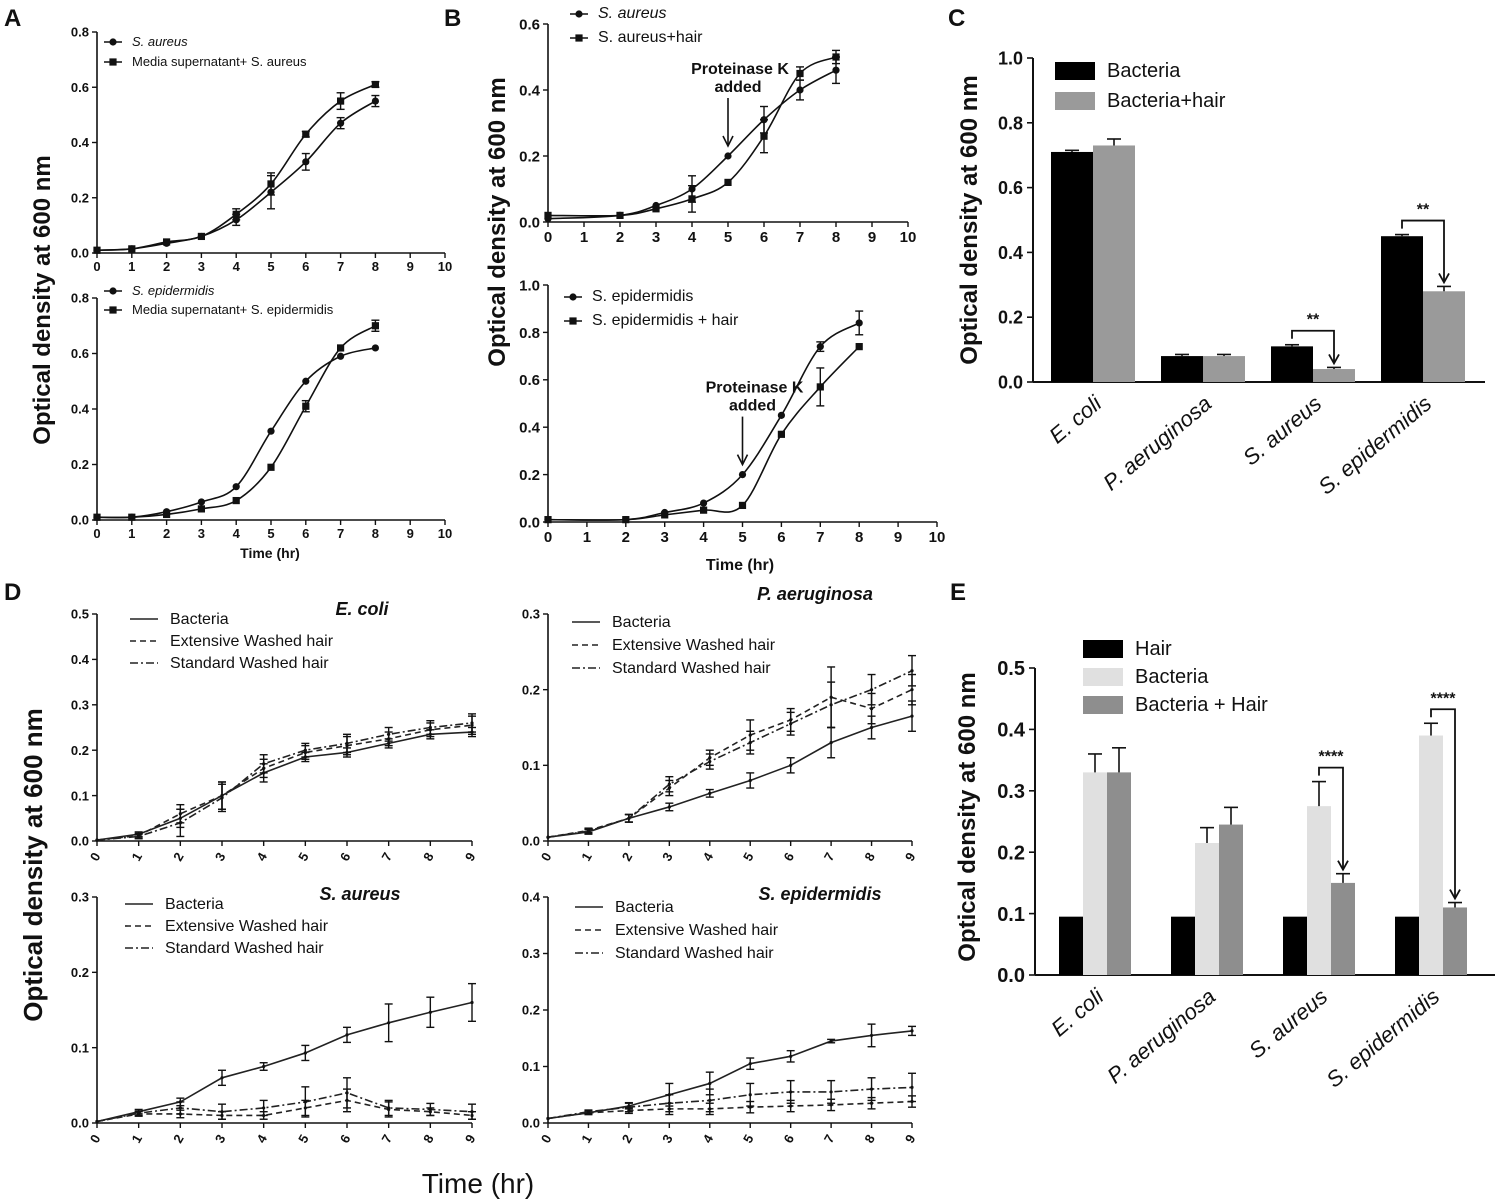 The width and height of the screenshot is (1500, 1204). Describe the element at coordinates (641, 622) in the screenshot. I see `legend-label: Bacteria` at that location.